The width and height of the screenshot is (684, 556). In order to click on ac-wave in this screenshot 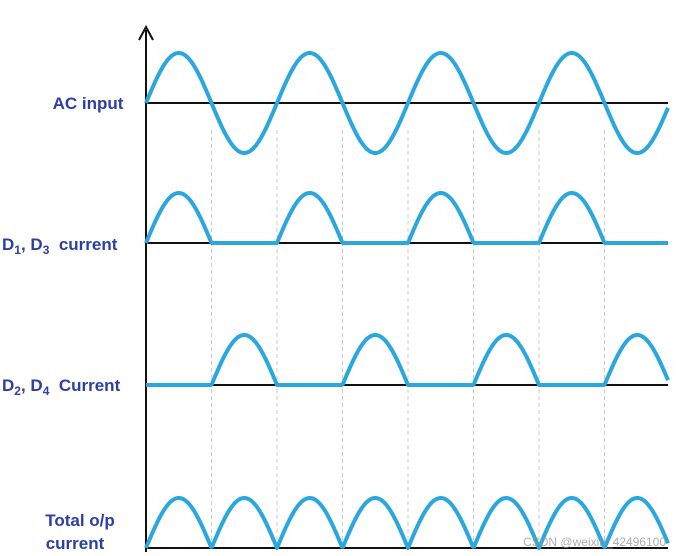, I will do `click(407, 103)`.